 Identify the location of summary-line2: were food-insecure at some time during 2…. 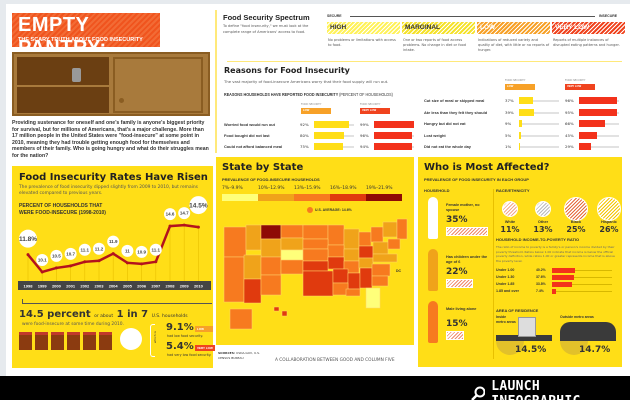
(73, 325).